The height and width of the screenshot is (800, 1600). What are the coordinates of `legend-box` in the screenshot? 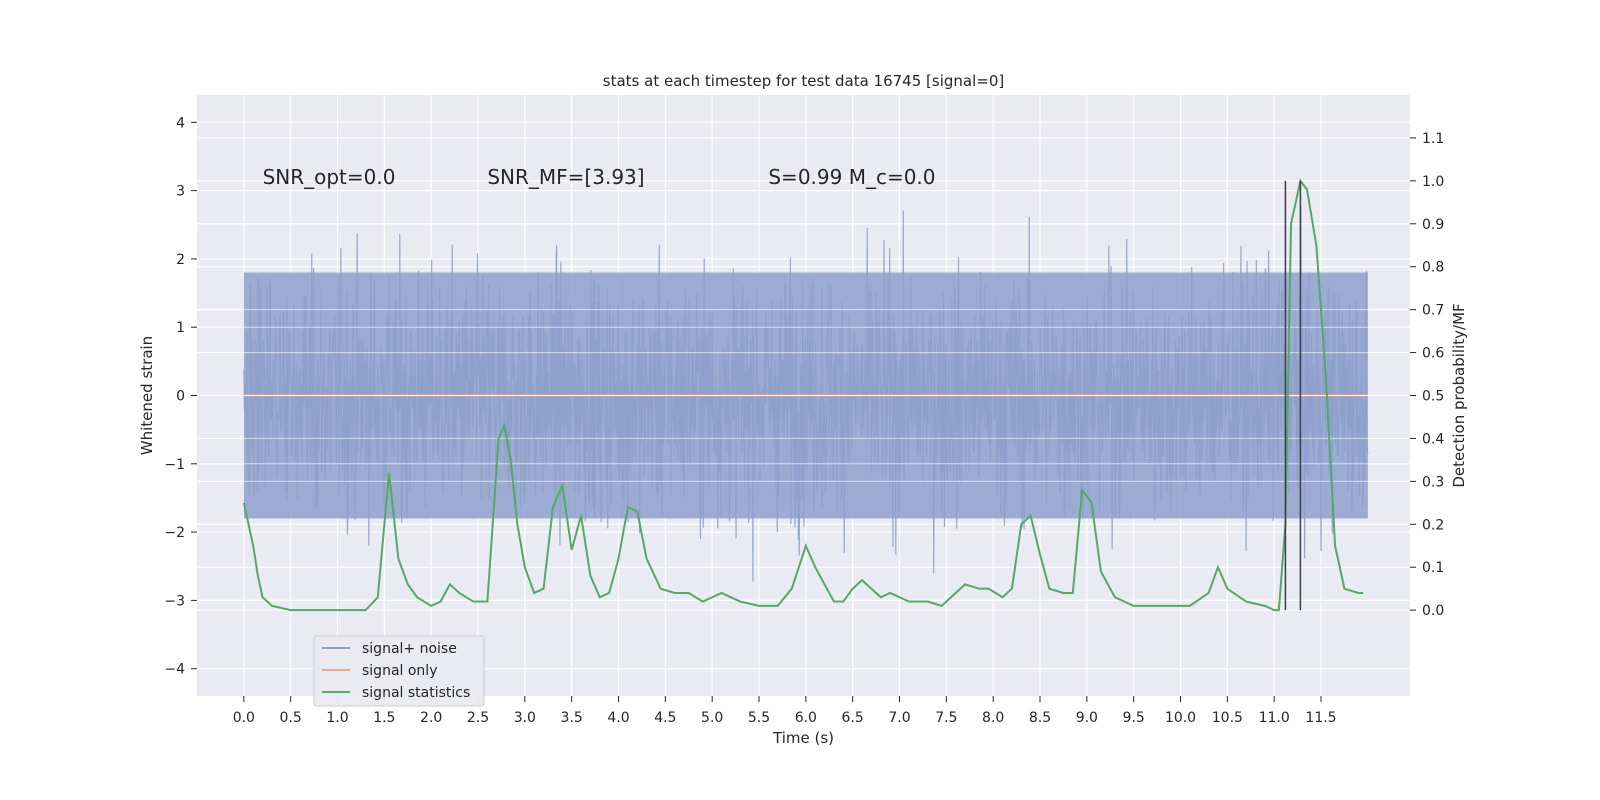 It's located at (399, 671).